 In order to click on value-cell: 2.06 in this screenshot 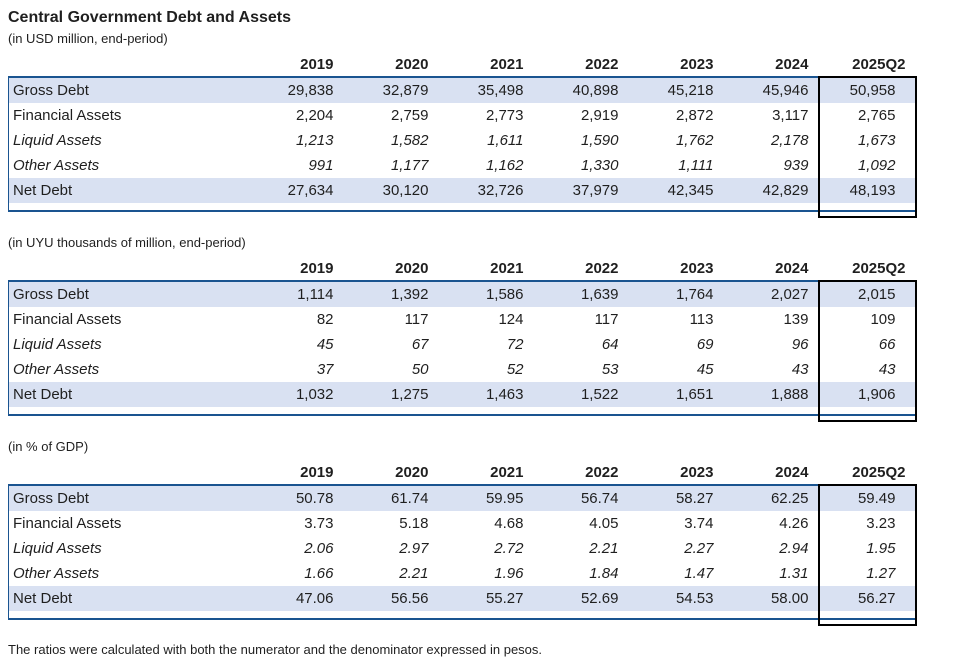, I will do `click(319, 548)`.